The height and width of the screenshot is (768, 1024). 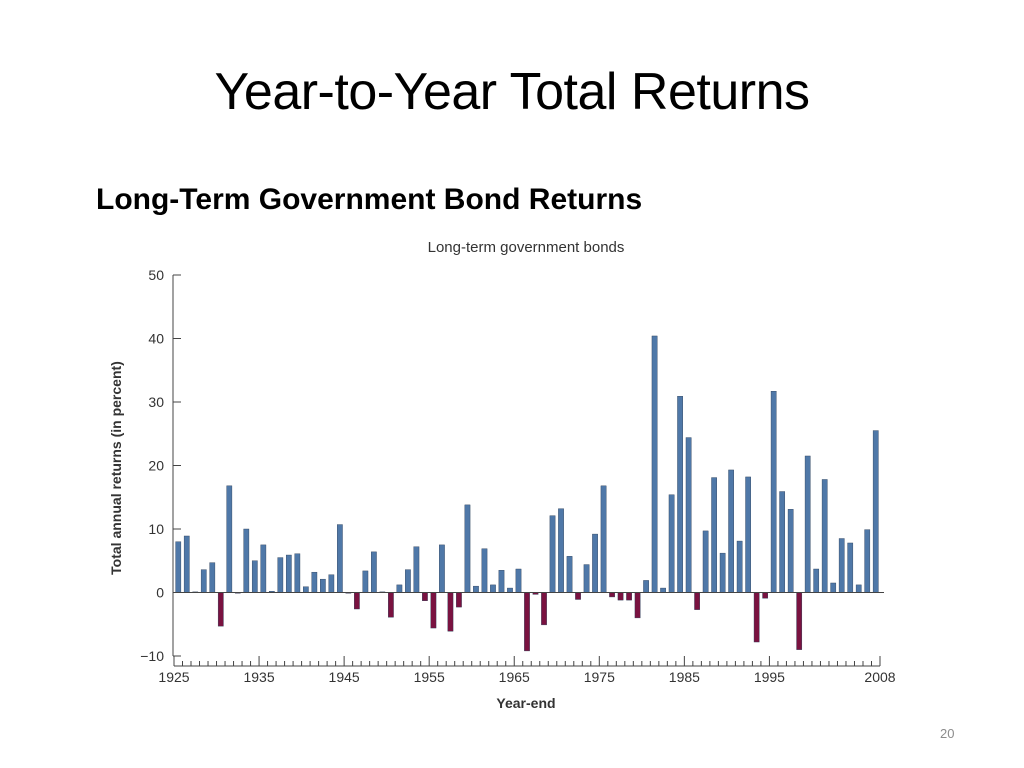 I want to click on y-tick-label: −10, so click(x=152, y=656).